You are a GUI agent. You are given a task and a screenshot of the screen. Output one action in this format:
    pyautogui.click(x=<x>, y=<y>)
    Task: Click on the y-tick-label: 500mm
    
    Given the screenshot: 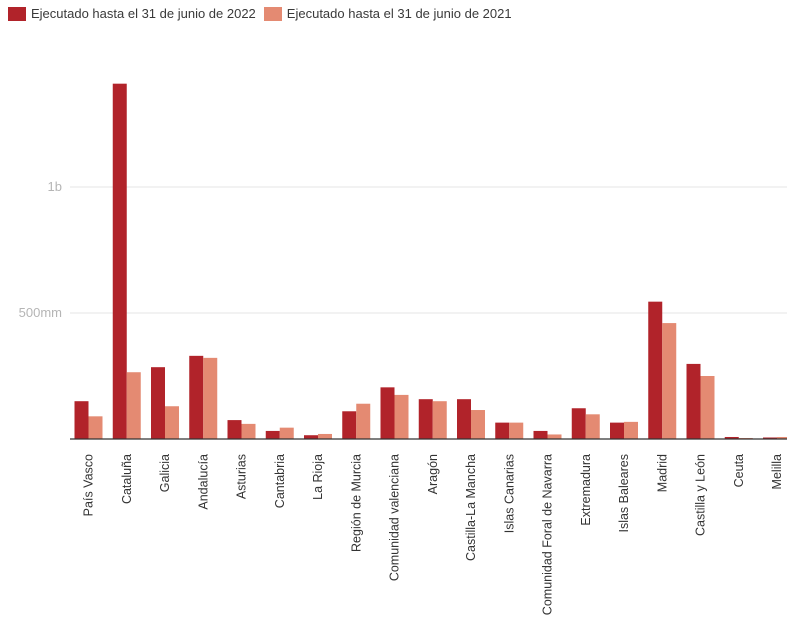 What is the action you would take?
    pyautogui.click(x=40, y=312)
    